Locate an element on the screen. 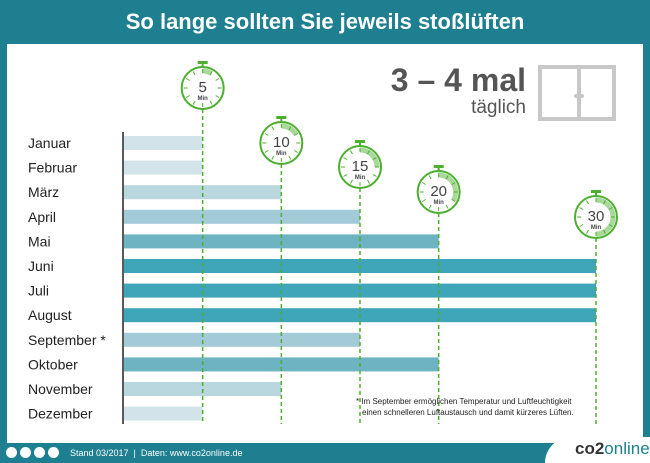  category-label: Juni is located at coordinates (41, 266).